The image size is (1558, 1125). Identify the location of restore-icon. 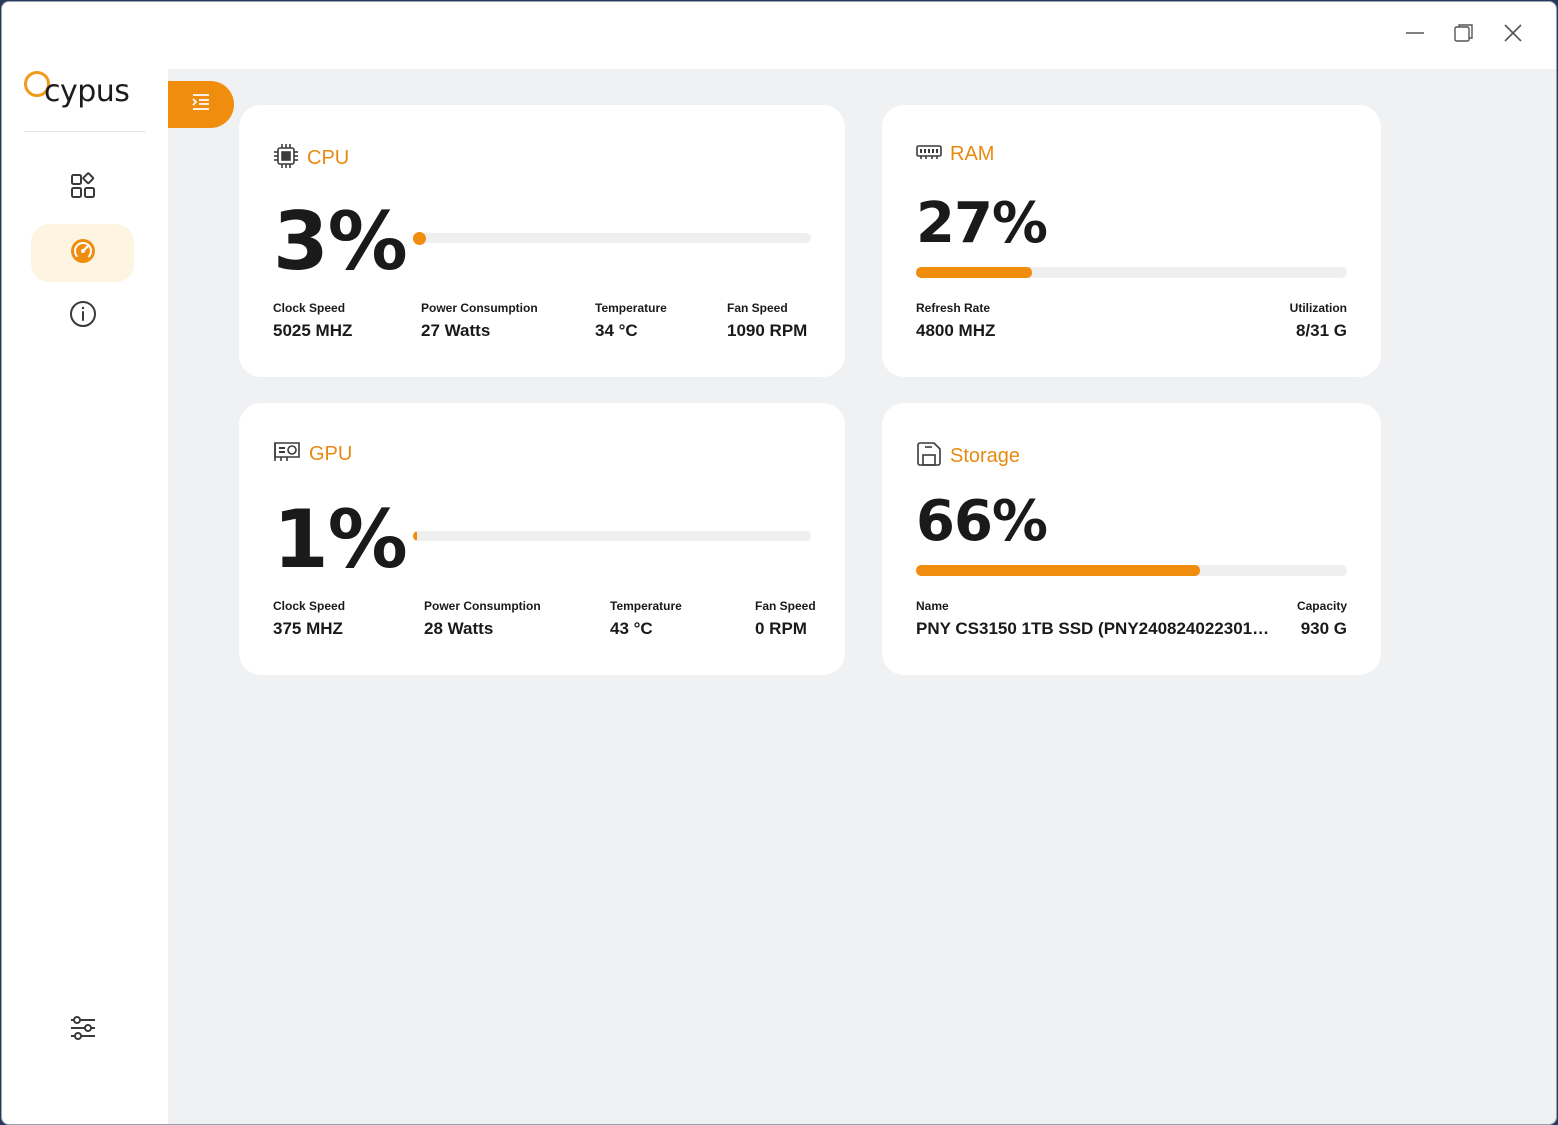
(1464, 35).